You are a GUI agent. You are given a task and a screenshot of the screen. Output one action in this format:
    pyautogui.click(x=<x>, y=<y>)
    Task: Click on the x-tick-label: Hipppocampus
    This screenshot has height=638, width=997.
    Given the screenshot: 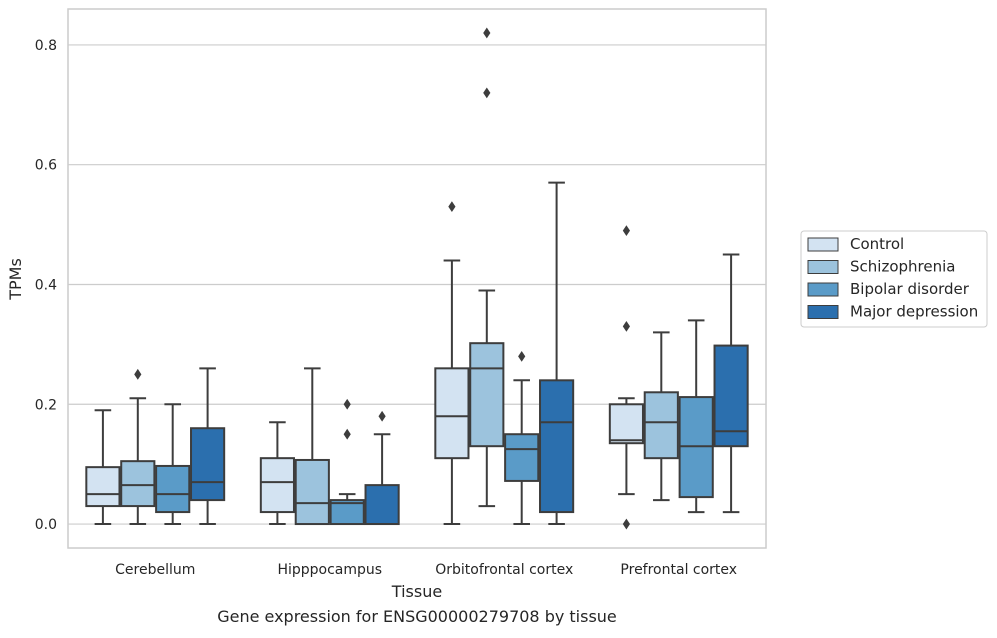 What is the action you would take?
    pyautogui.click(x=329, y=570)
    